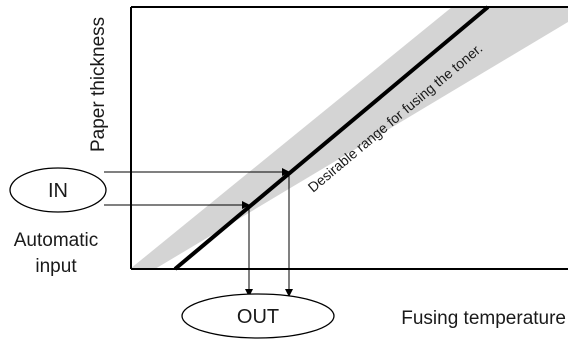 This screenshot has height=340, width=568. What do you see at coordinates (98, 84) in the screenshot?
I see `y-axis-label: Paper thickness` at bounding box center [98, 84].